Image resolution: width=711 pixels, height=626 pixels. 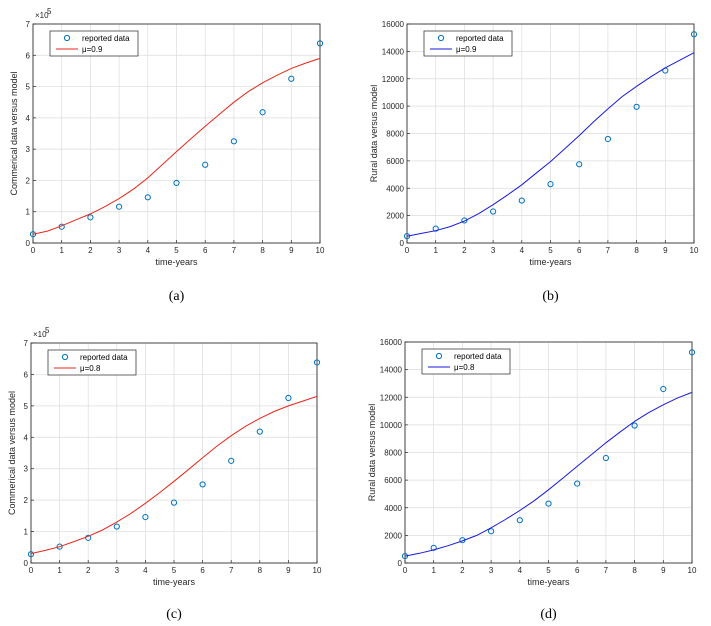 I want to click on y-tick-label: 1, so click(x=26, y=532).